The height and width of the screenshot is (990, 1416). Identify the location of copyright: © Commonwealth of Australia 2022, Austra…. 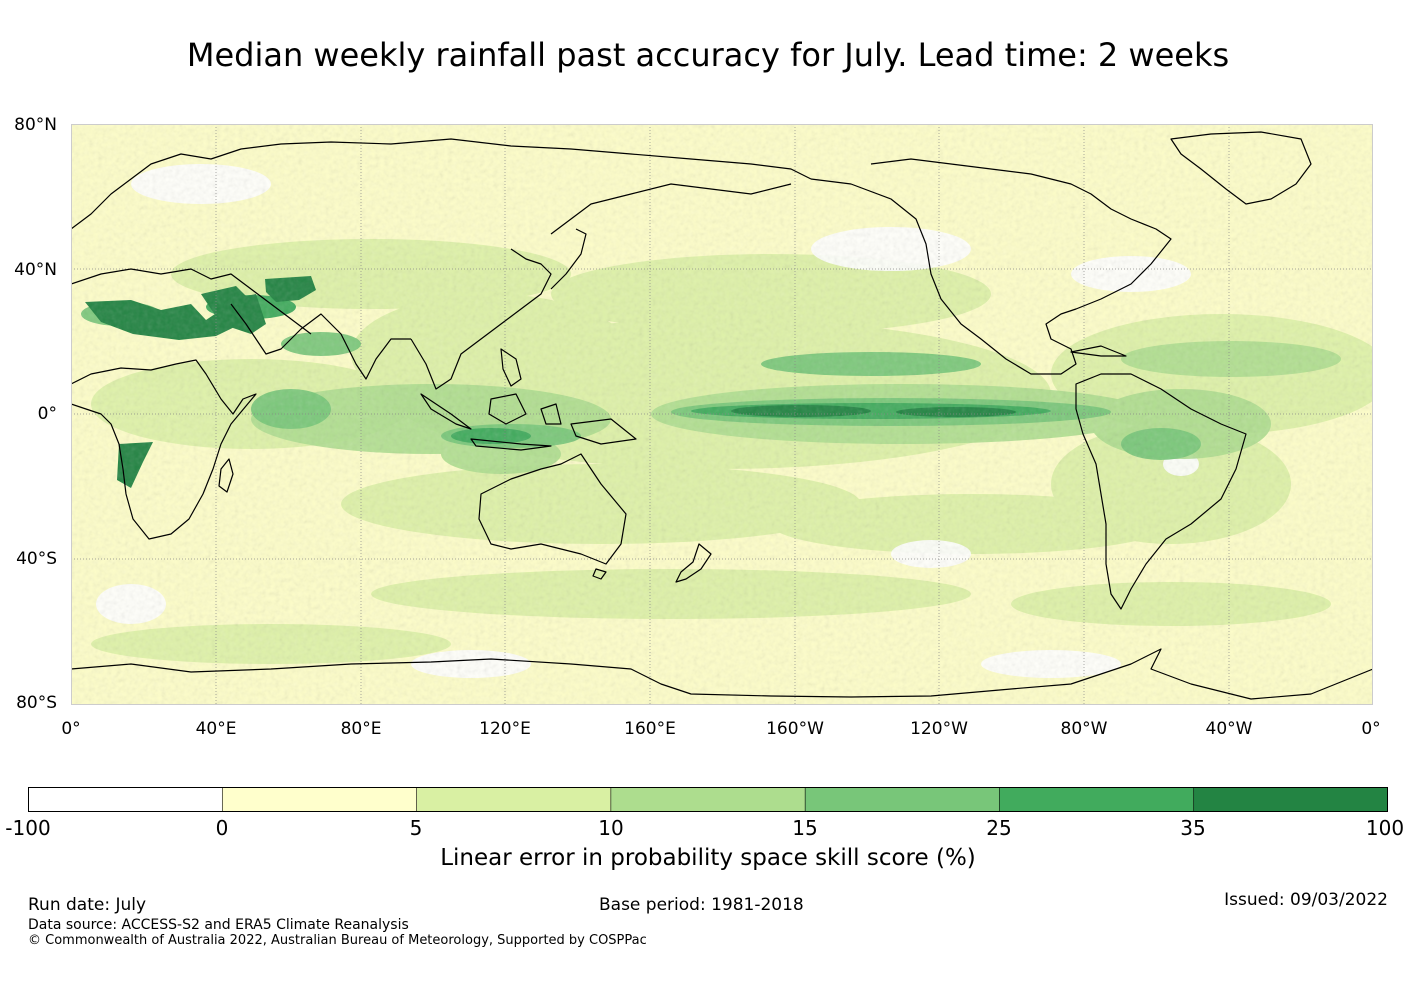
(337, 940).